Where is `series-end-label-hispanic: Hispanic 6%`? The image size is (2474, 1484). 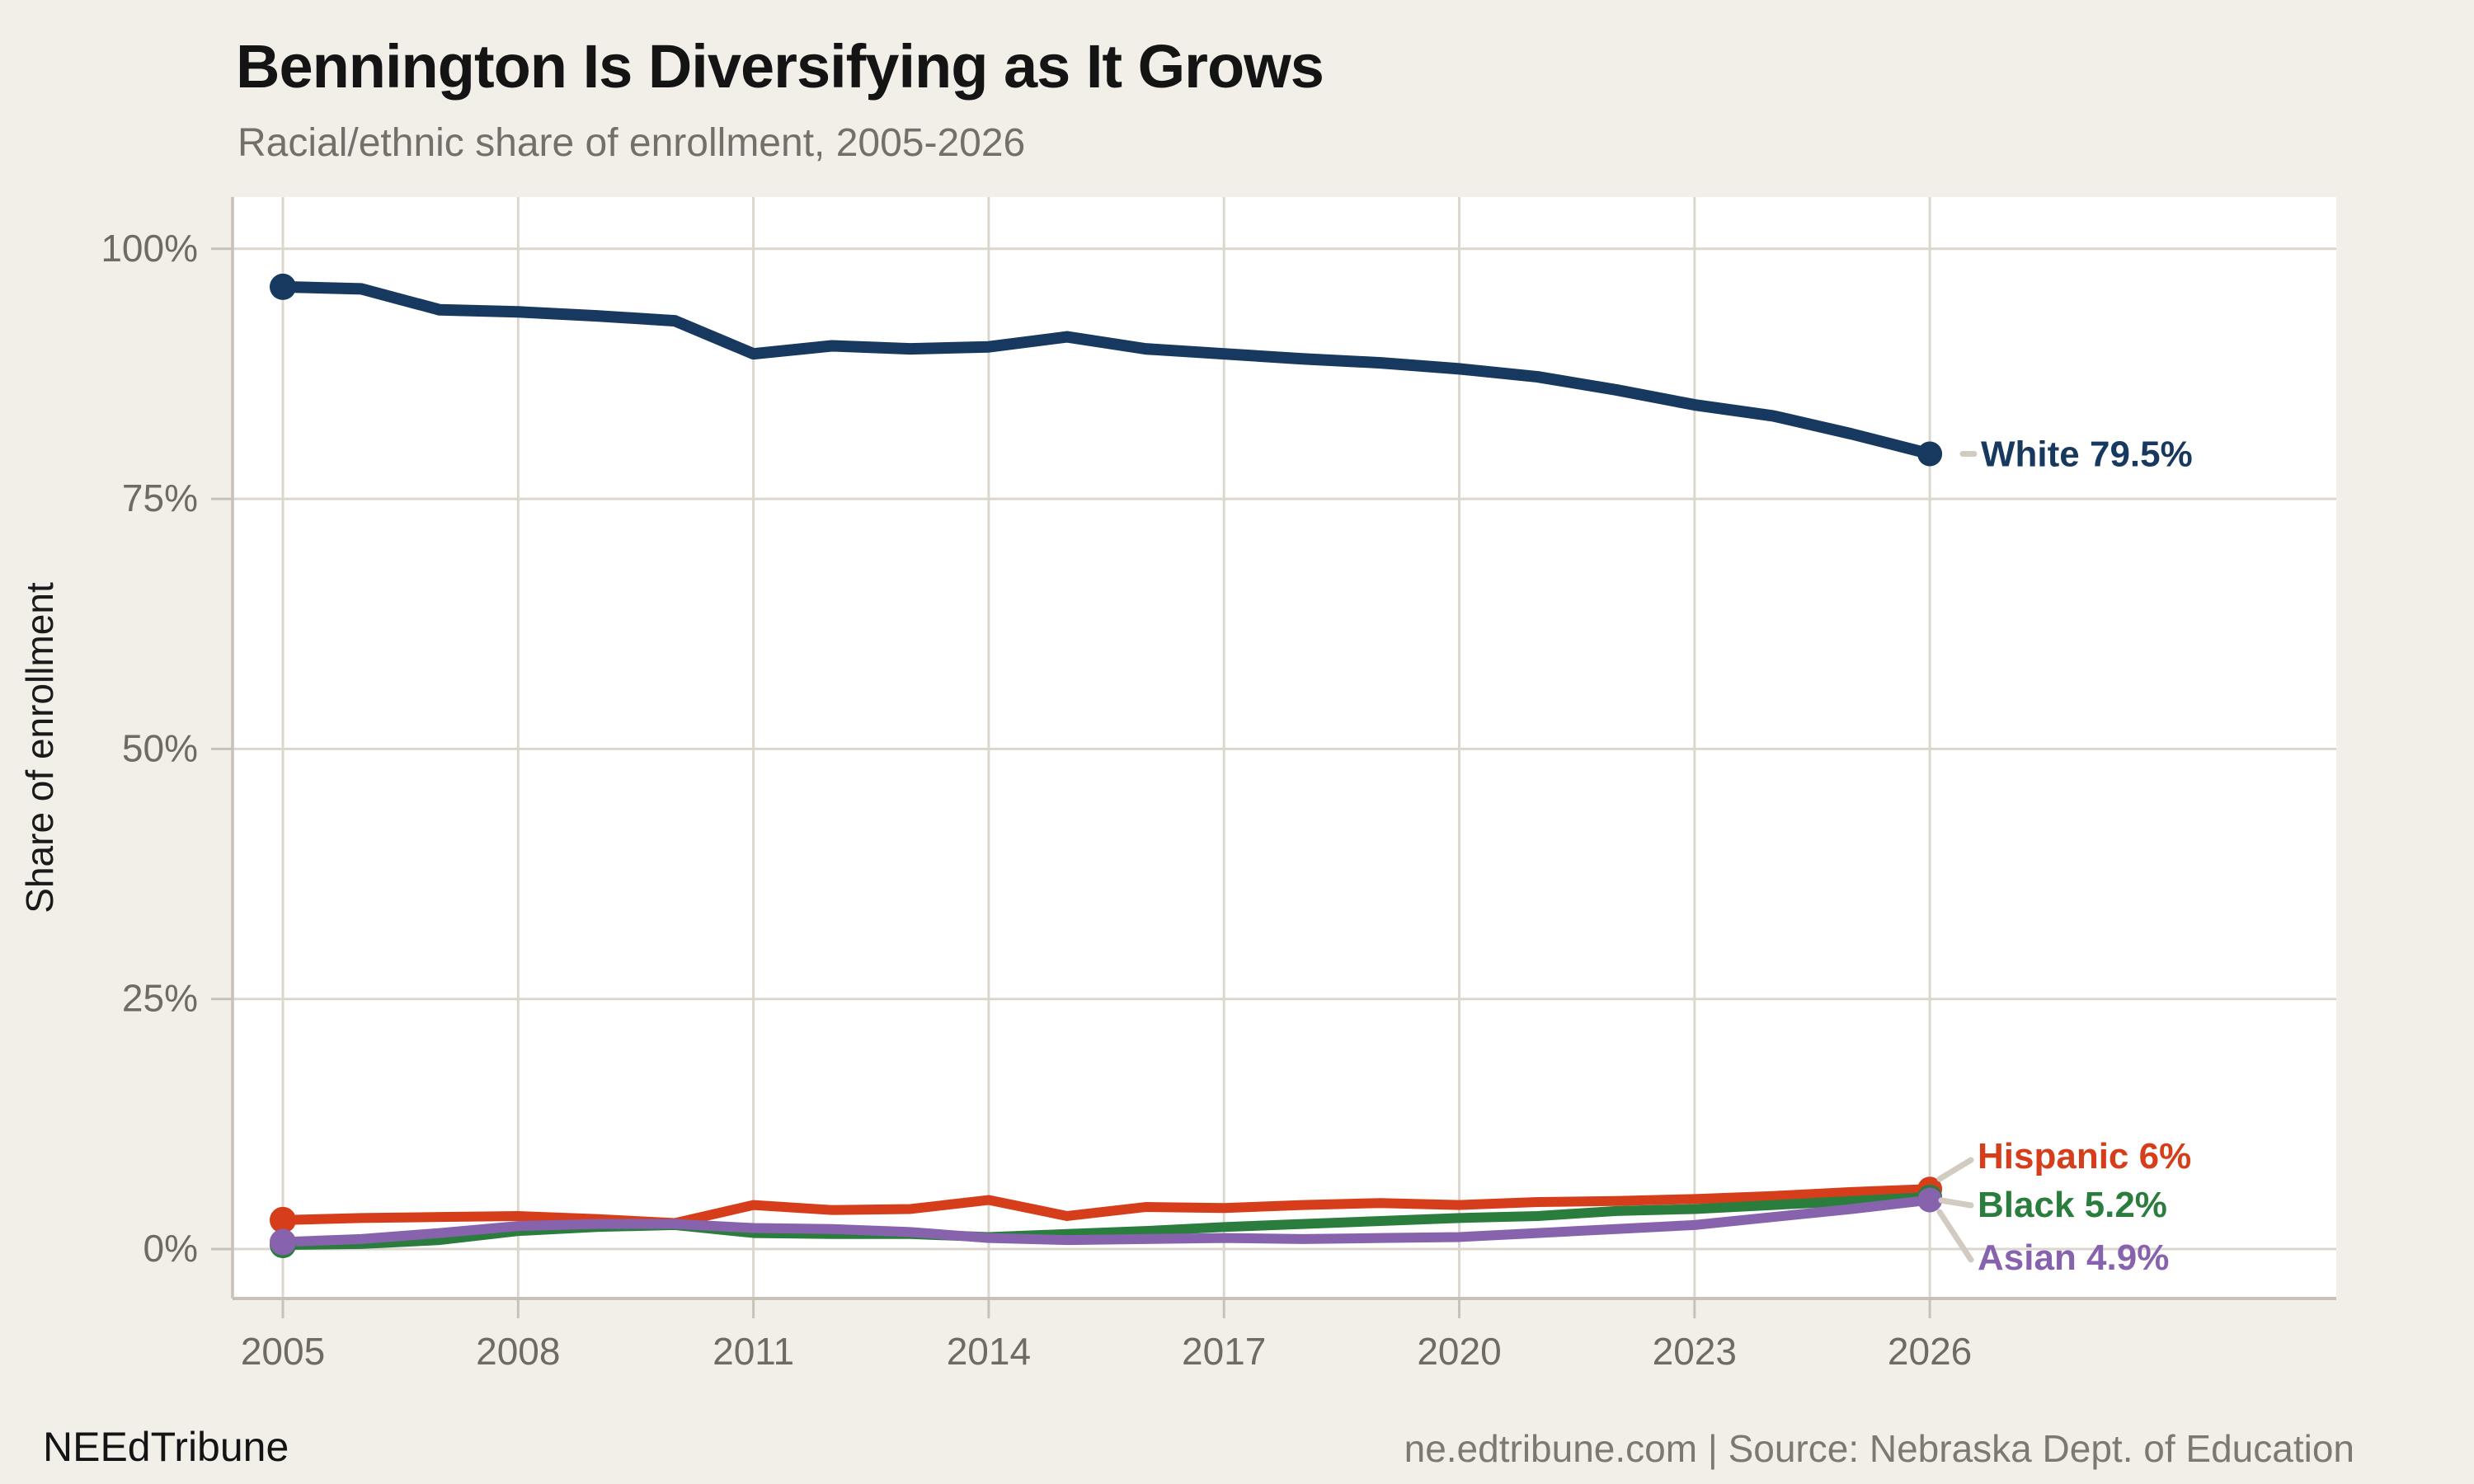 series-end-label-hispanic: Hispanic 6% is located at coordinates (2084, 1156).